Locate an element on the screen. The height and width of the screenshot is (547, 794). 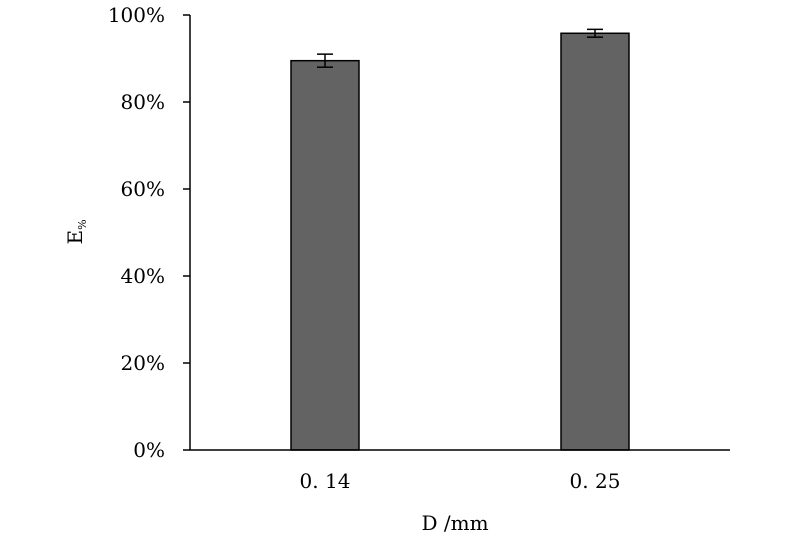
y-tick-label: 60% is located at coordinates (143, 189).